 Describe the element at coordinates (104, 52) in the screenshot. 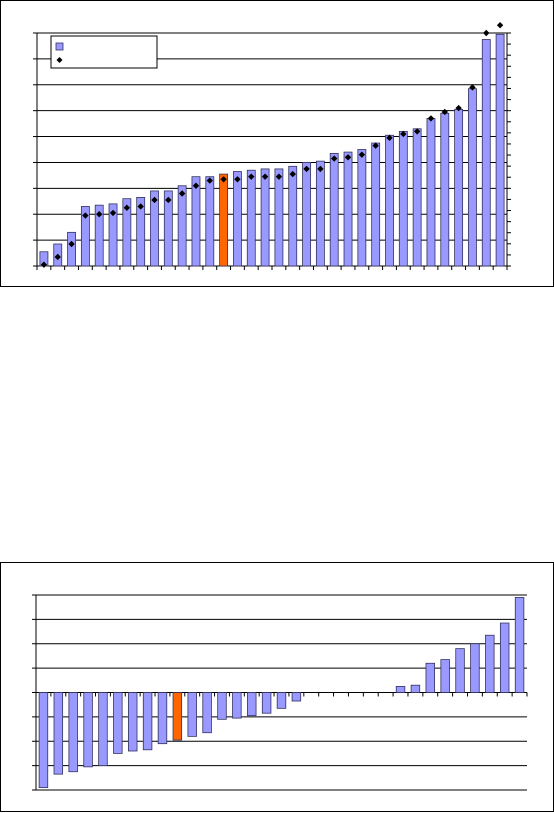

I see `legend-box` at that location.